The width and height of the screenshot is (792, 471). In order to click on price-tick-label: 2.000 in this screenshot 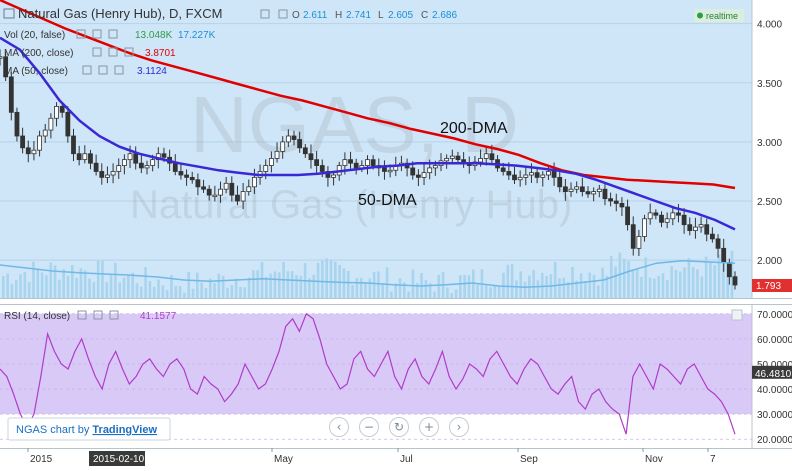, I will do `click(769, 261)`.